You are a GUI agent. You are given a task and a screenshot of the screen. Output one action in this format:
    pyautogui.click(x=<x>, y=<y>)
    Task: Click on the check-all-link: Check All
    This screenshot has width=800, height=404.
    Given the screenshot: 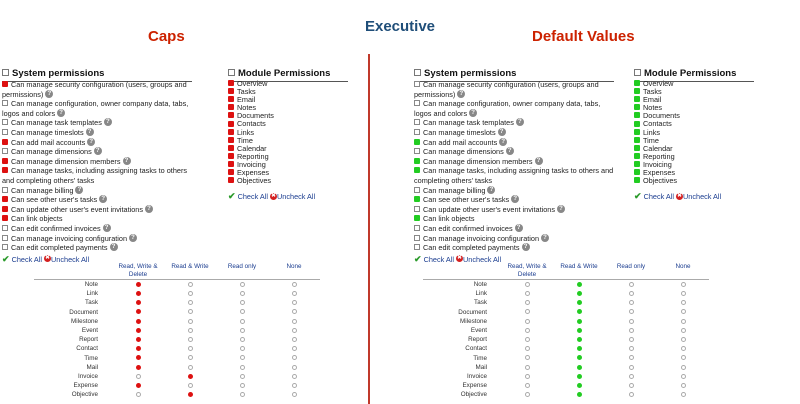 What is the action you would take?
    pyautogui.click(x=252, y=197)
    